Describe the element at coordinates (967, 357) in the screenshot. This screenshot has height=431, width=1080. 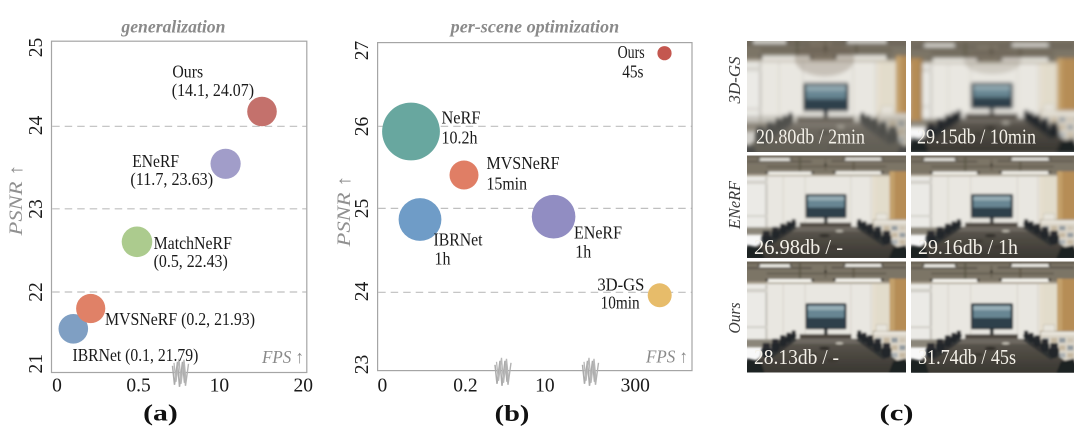
I see `svg-text: 31.74db / 45s` at that location.